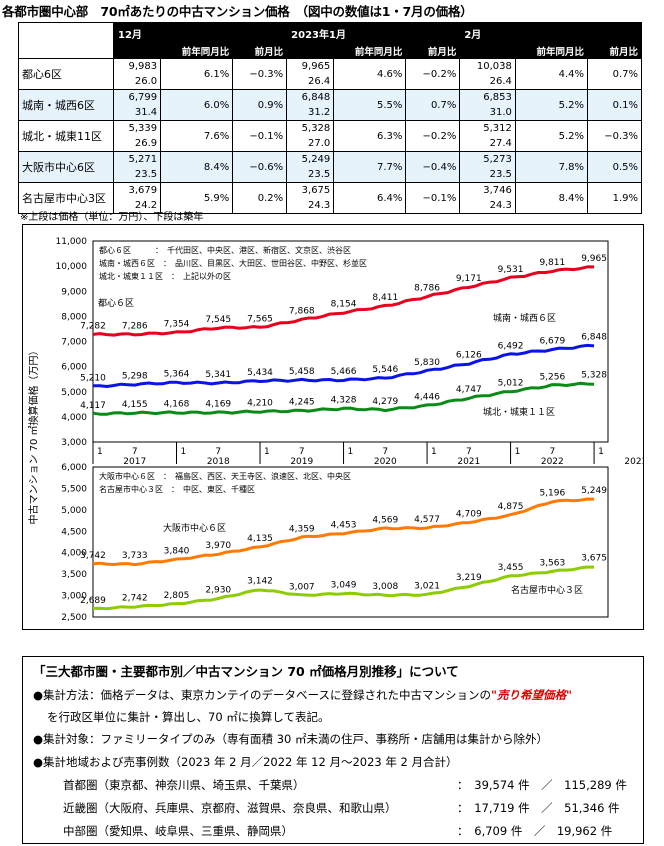 This screenshot has width=664, height=846. I want to click on data-label: 5,196, so click(552, 493).